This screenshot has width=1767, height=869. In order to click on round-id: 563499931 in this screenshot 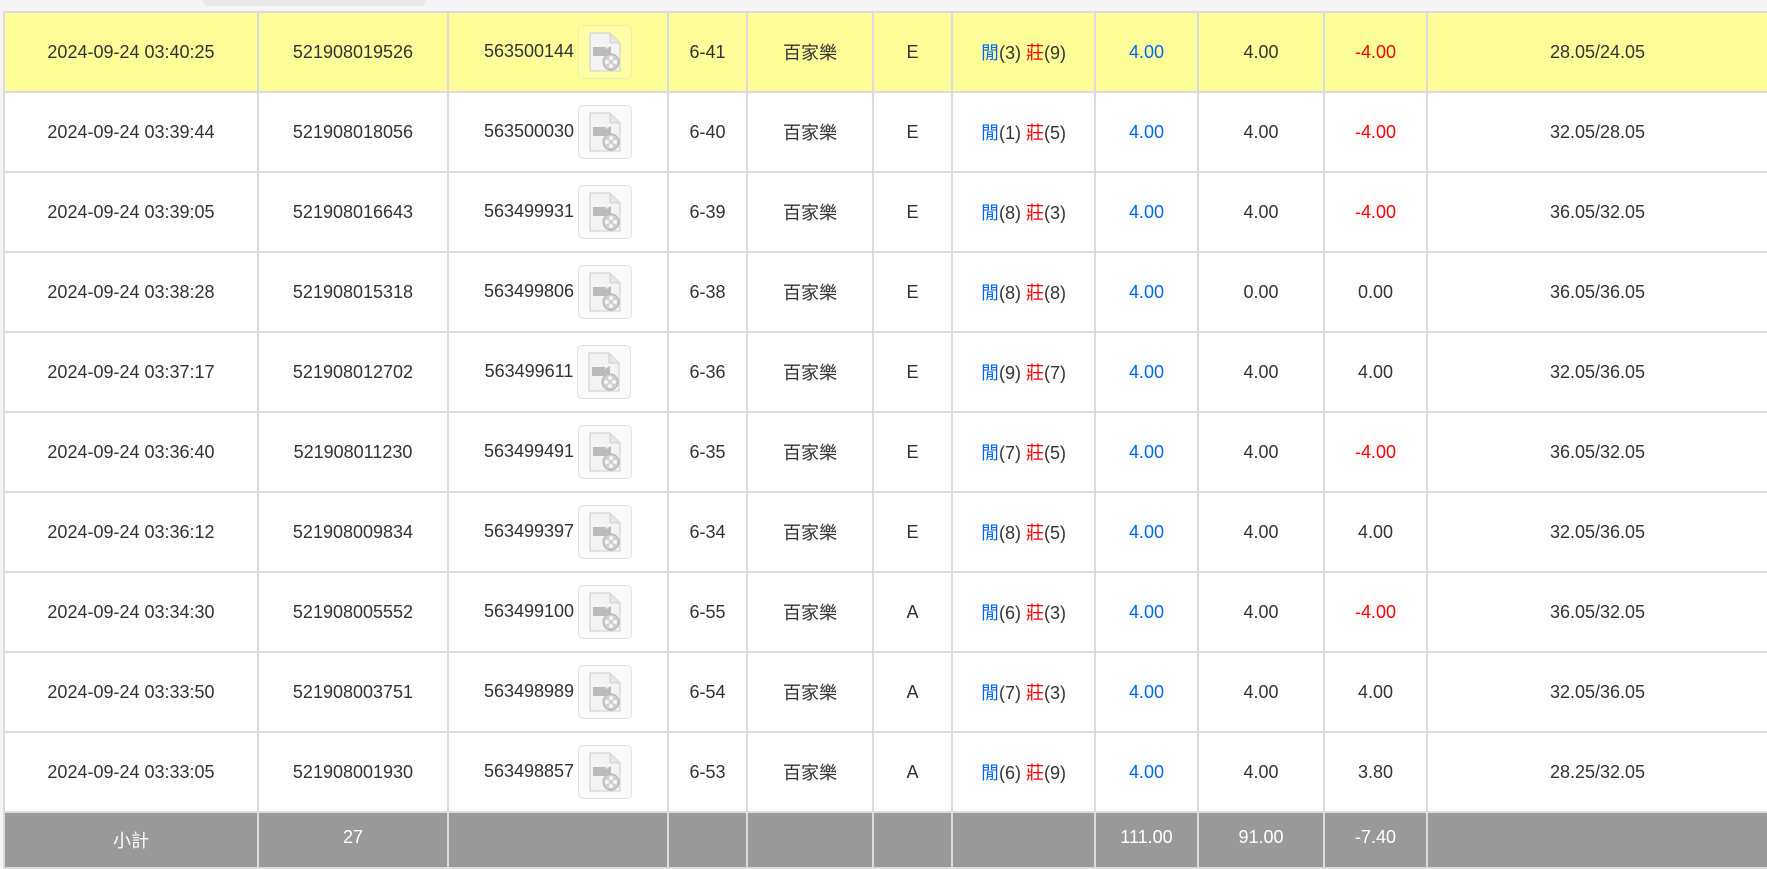, I will do `click(529, 210)`.